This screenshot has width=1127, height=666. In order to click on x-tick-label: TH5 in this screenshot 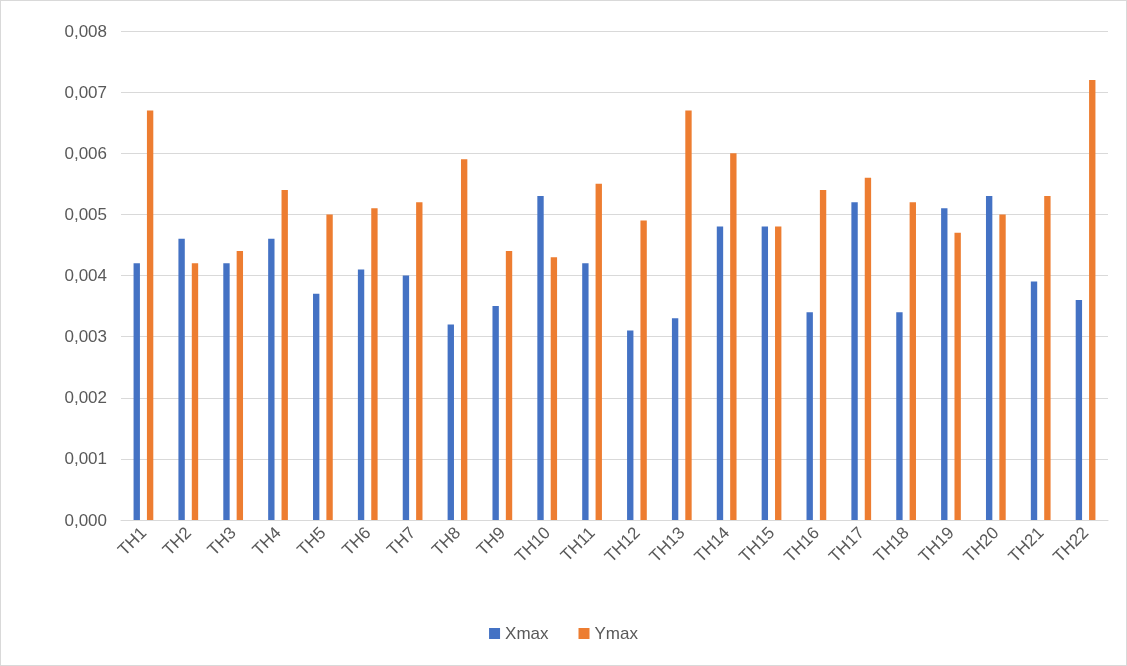, I will do `click(311, 541)`.